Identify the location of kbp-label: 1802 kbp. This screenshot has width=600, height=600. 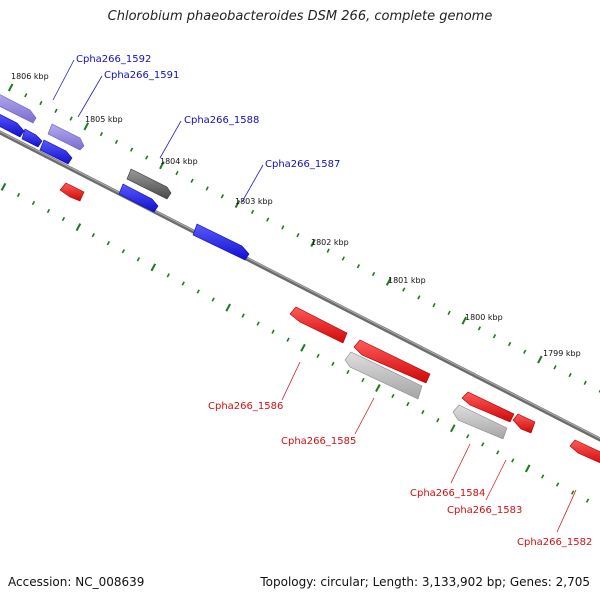
(330, 242).